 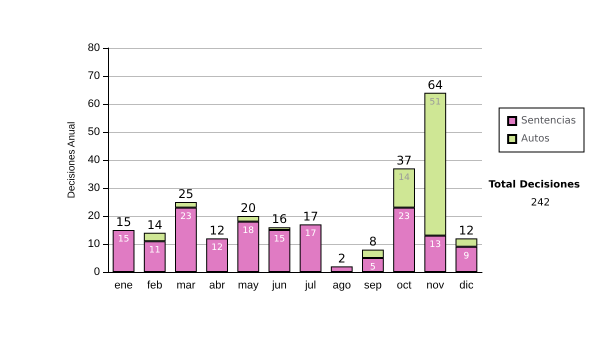 What do you see at coordinates (217, 247) in the screenshot?
I see `data-label: 12` at bounding box center [217, 247].